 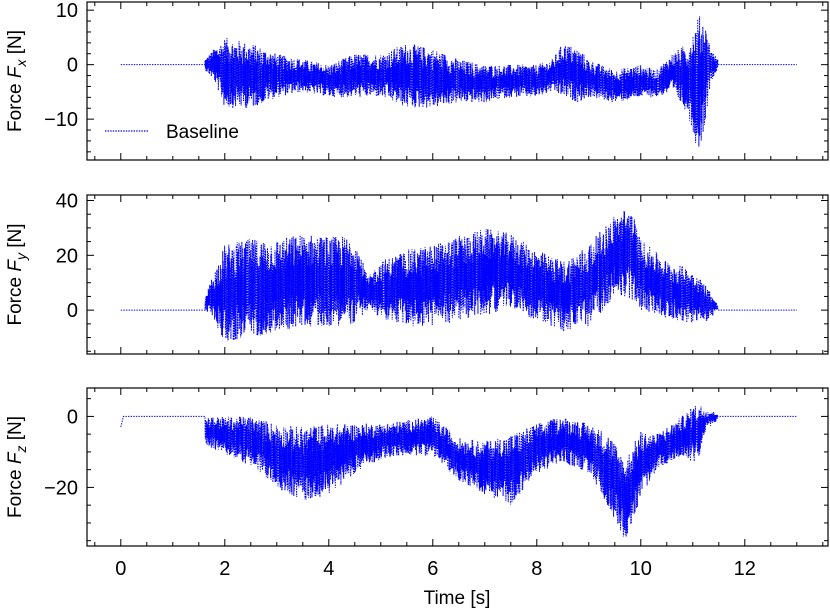 I want to click on y-tick-label: −20, so click(x=61, y=488).